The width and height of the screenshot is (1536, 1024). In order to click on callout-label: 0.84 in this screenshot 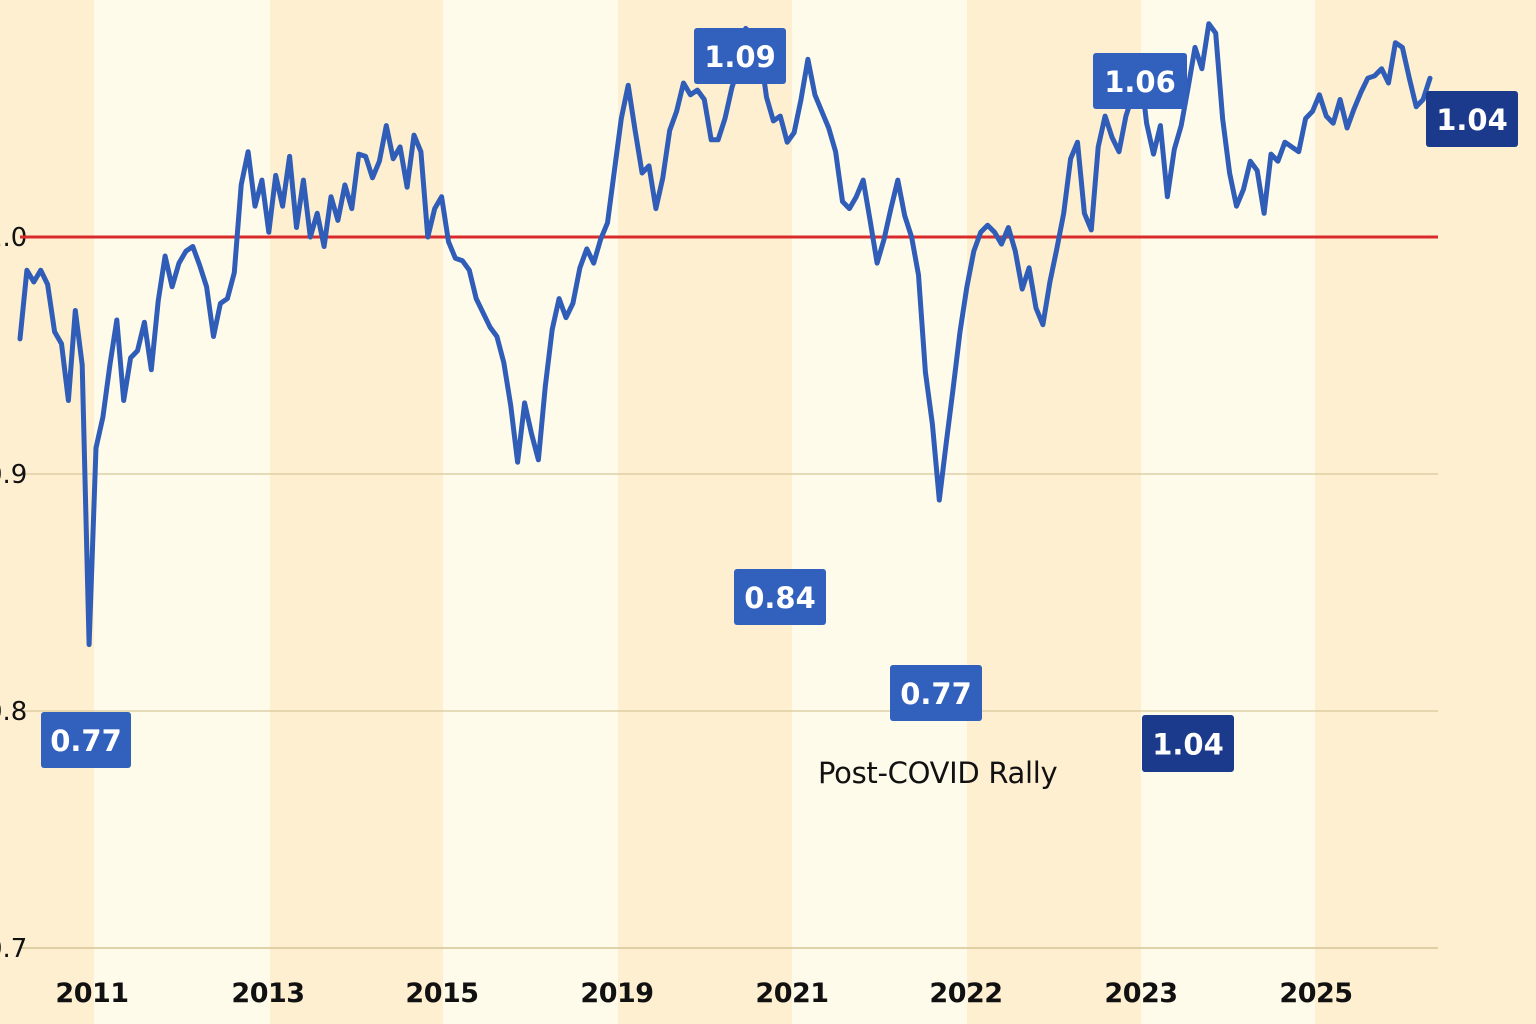, I will do `click(780, 598)`.